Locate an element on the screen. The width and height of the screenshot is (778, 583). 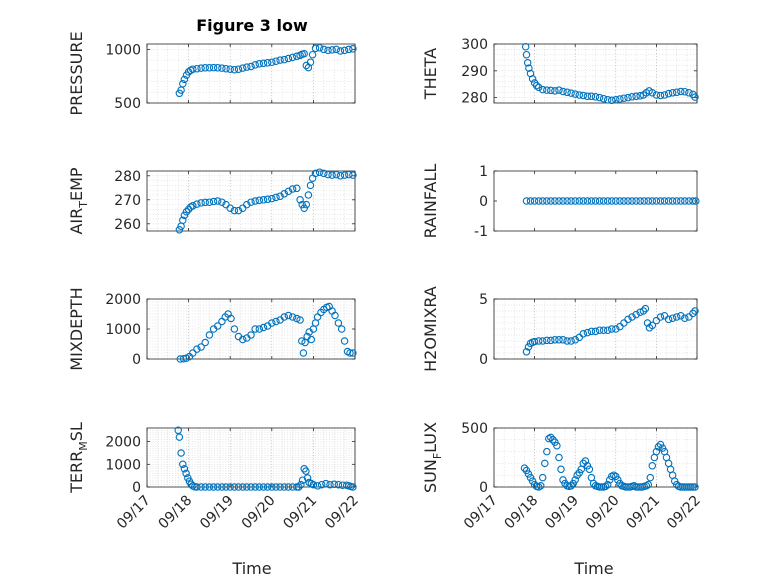
subplot-6: 0 5 H2OMIXRA is located at coordinates (560, 329).